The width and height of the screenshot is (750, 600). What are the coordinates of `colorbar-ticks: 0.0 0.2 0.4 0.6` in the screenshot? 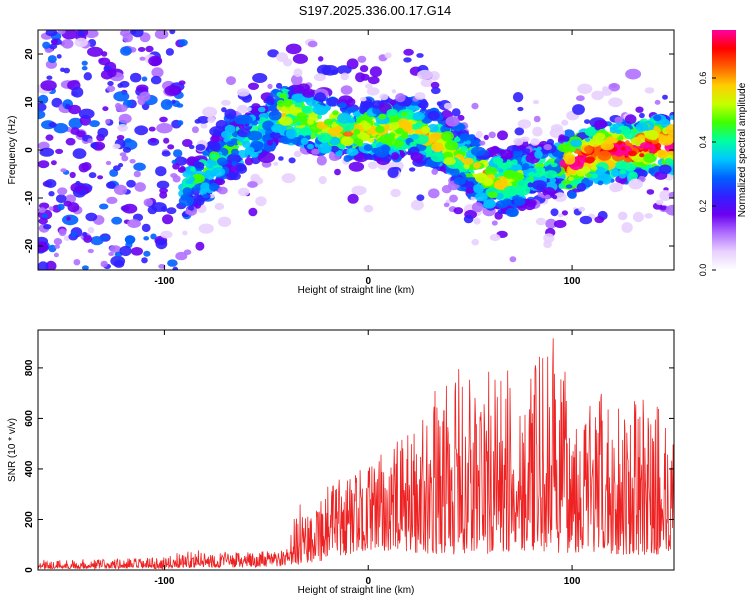 It's located at (707, 174).